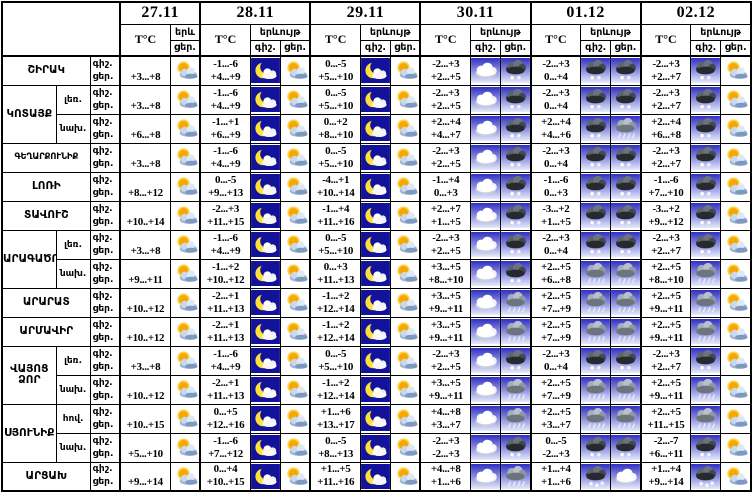 The height and width of the screenshot is (502, 755). I want to click on temp-cell: 0...-5 +9...+13, so click(225, 186).